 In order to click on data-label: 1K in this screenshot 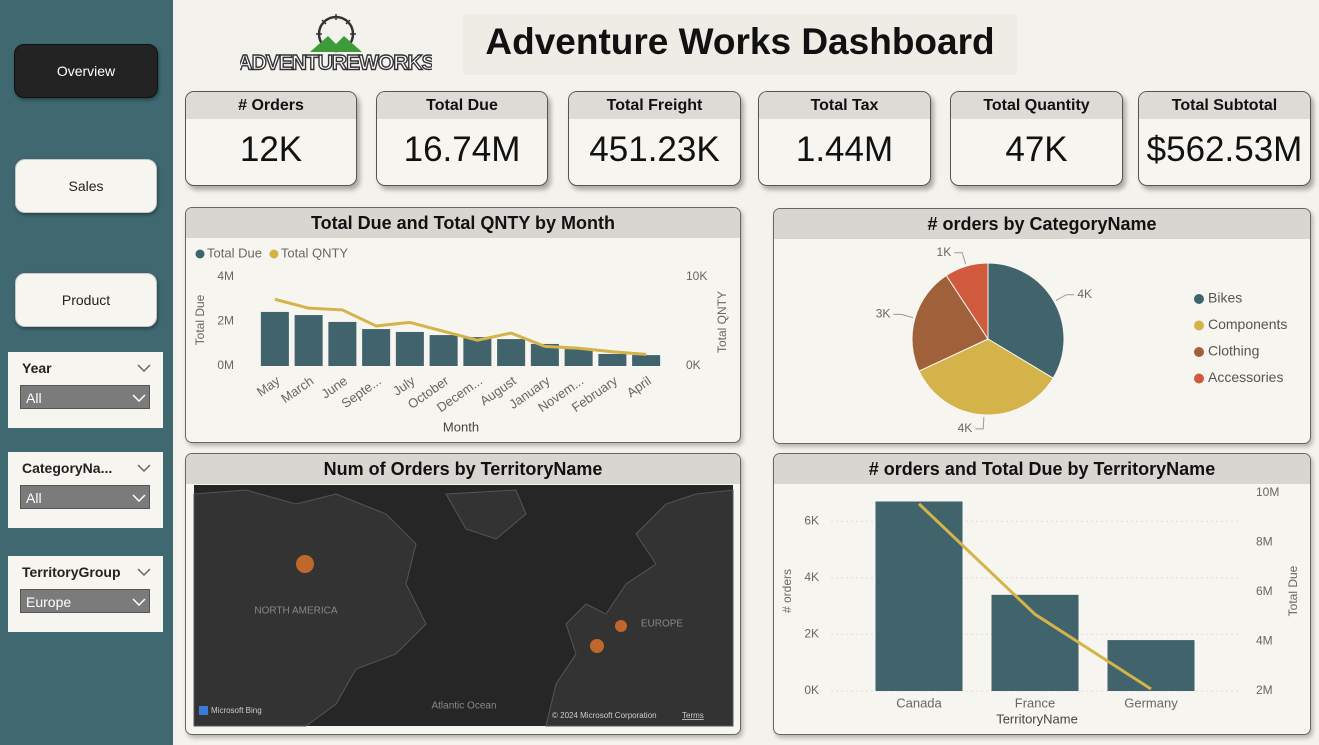, I will do `click(944, 252)`.